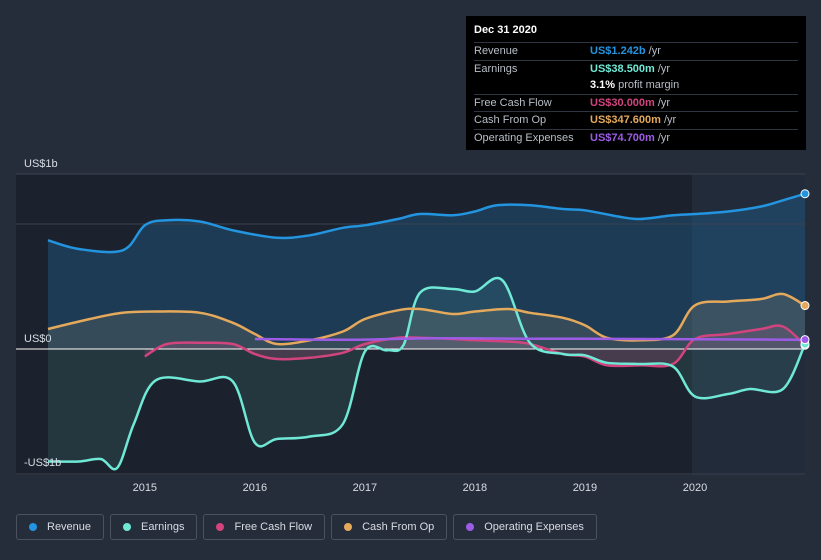  What do you see at coordinates (496, 51) in the screenshot?
I see `tooltip-label: Revenue` at bounding box center [496, 51].